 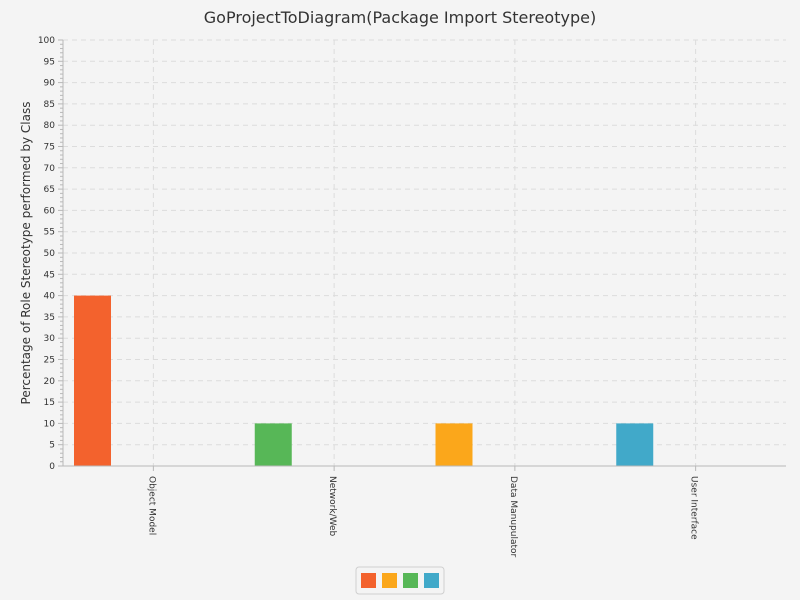 I want to click on y-tick-label: 0, so click(x=52, y=467).